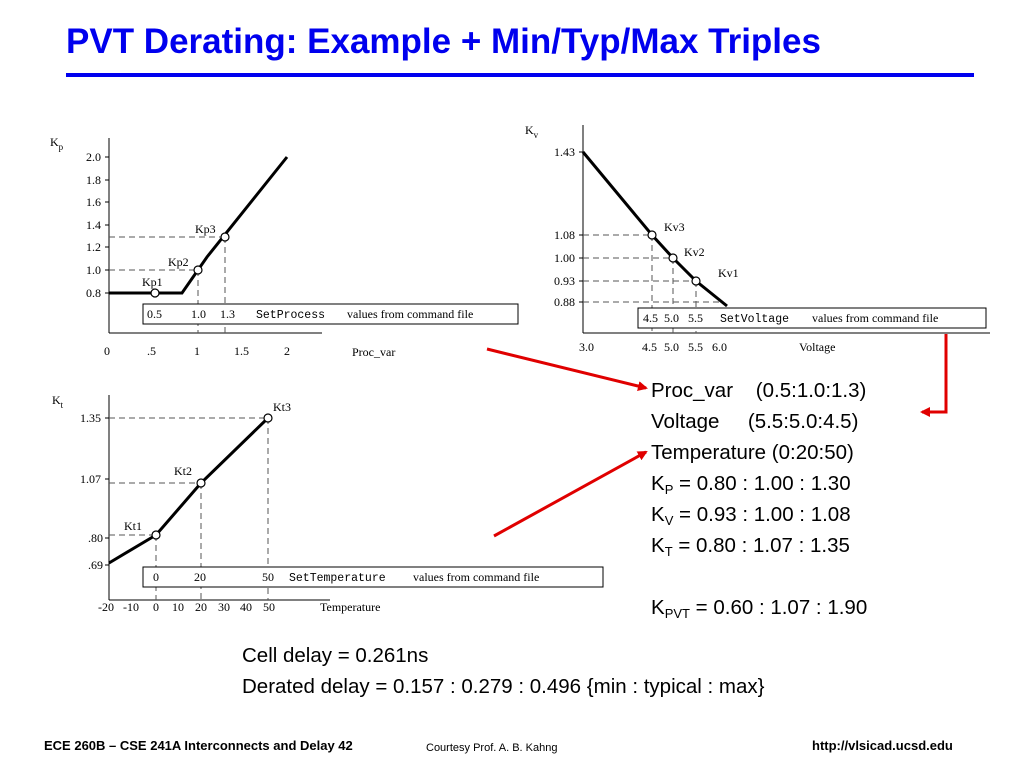 Image resolution: width=1024 pixels, height=768 pixels. I want to click on voltage-command-strip, so click(812, 318).